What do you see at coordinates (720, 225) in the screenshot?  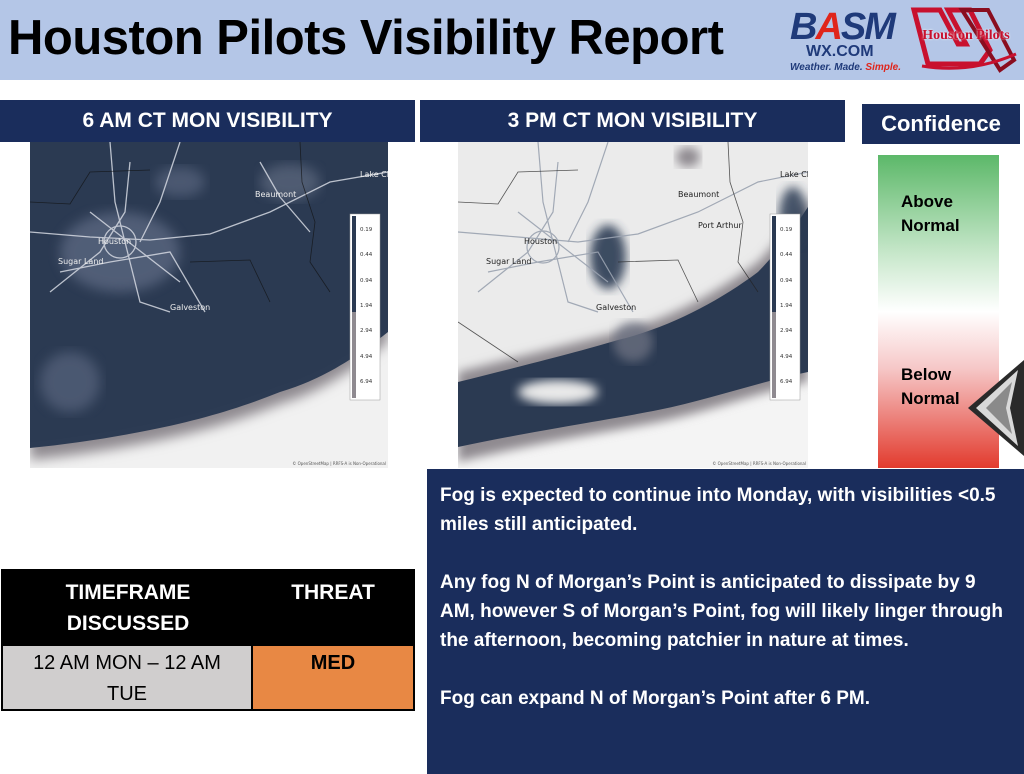 I see `map-label-port-arthur: Port Arthur` at bounding box center [720, 225].